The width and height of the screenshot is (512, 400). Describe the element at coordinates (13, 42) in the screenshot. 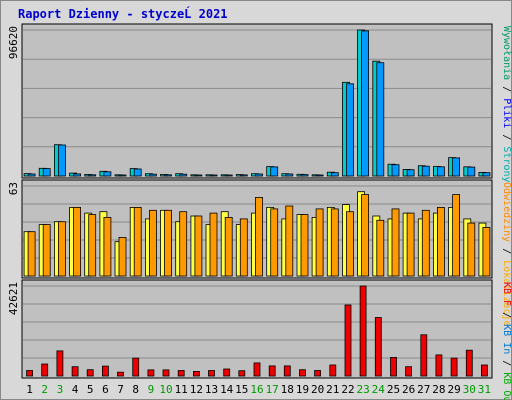

I see `y-axis-max-label: 96620` at that location.